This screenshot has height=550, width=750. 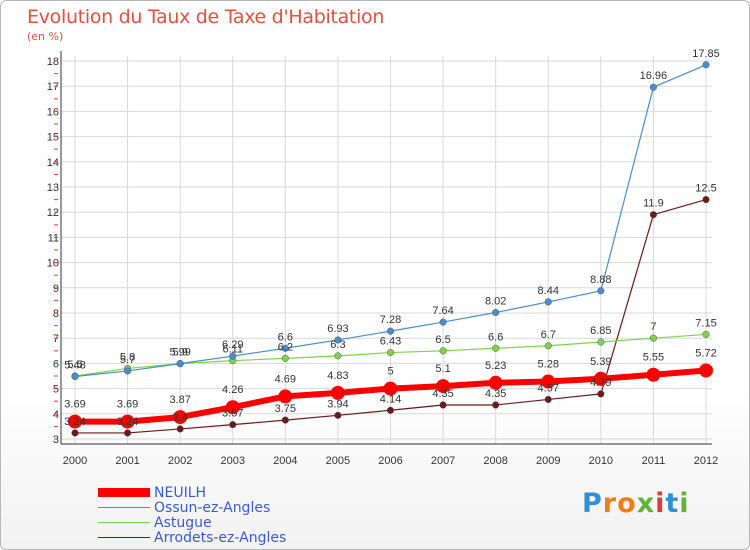 I want to click on y-tick-label: 4, so click(x=56, y=415).